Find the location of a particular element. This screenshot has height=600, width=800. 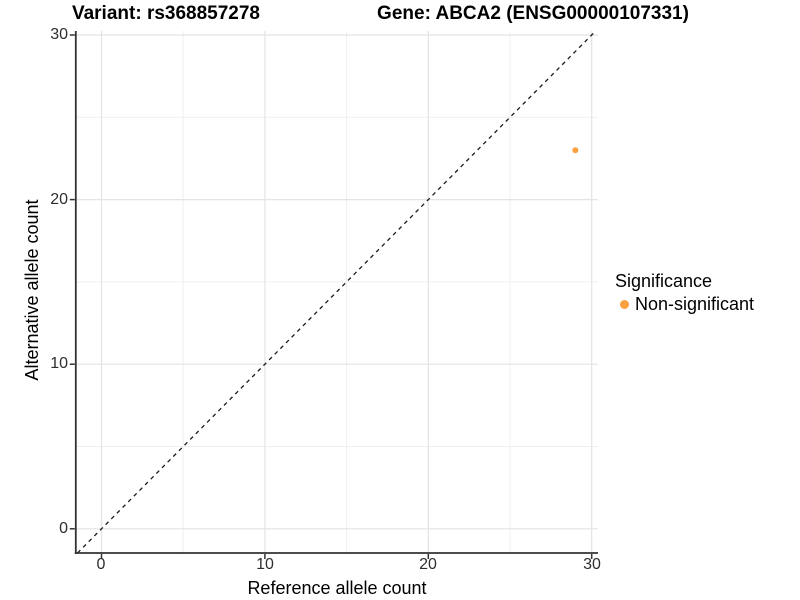

plot-title-variant: Variant: rs368857278 is located at coordinates (166, 13).